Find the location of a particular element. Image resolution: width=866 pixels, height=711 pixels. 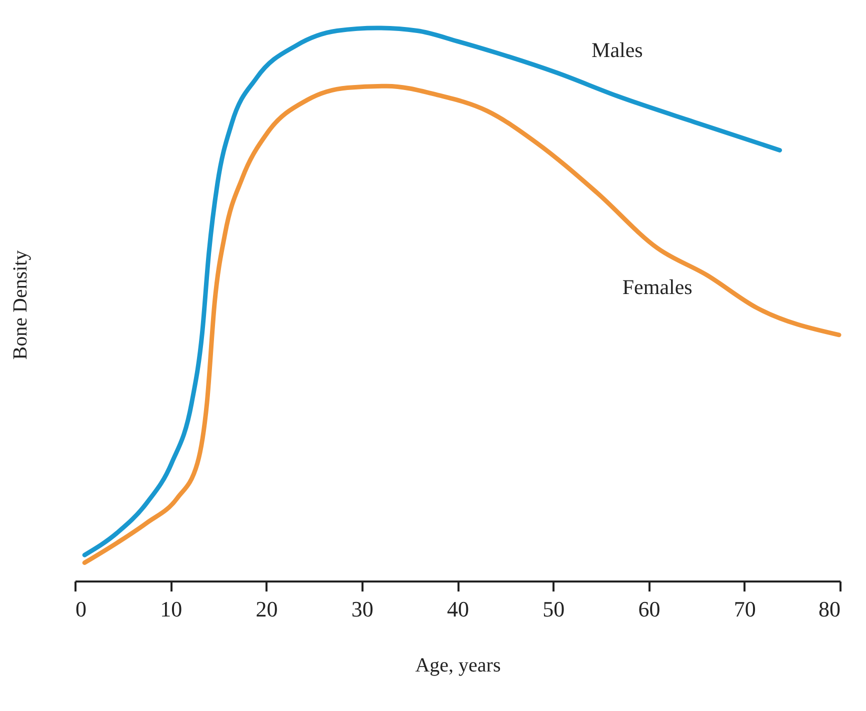

x-tick-label: 20 is located at coordinates (267, 609).